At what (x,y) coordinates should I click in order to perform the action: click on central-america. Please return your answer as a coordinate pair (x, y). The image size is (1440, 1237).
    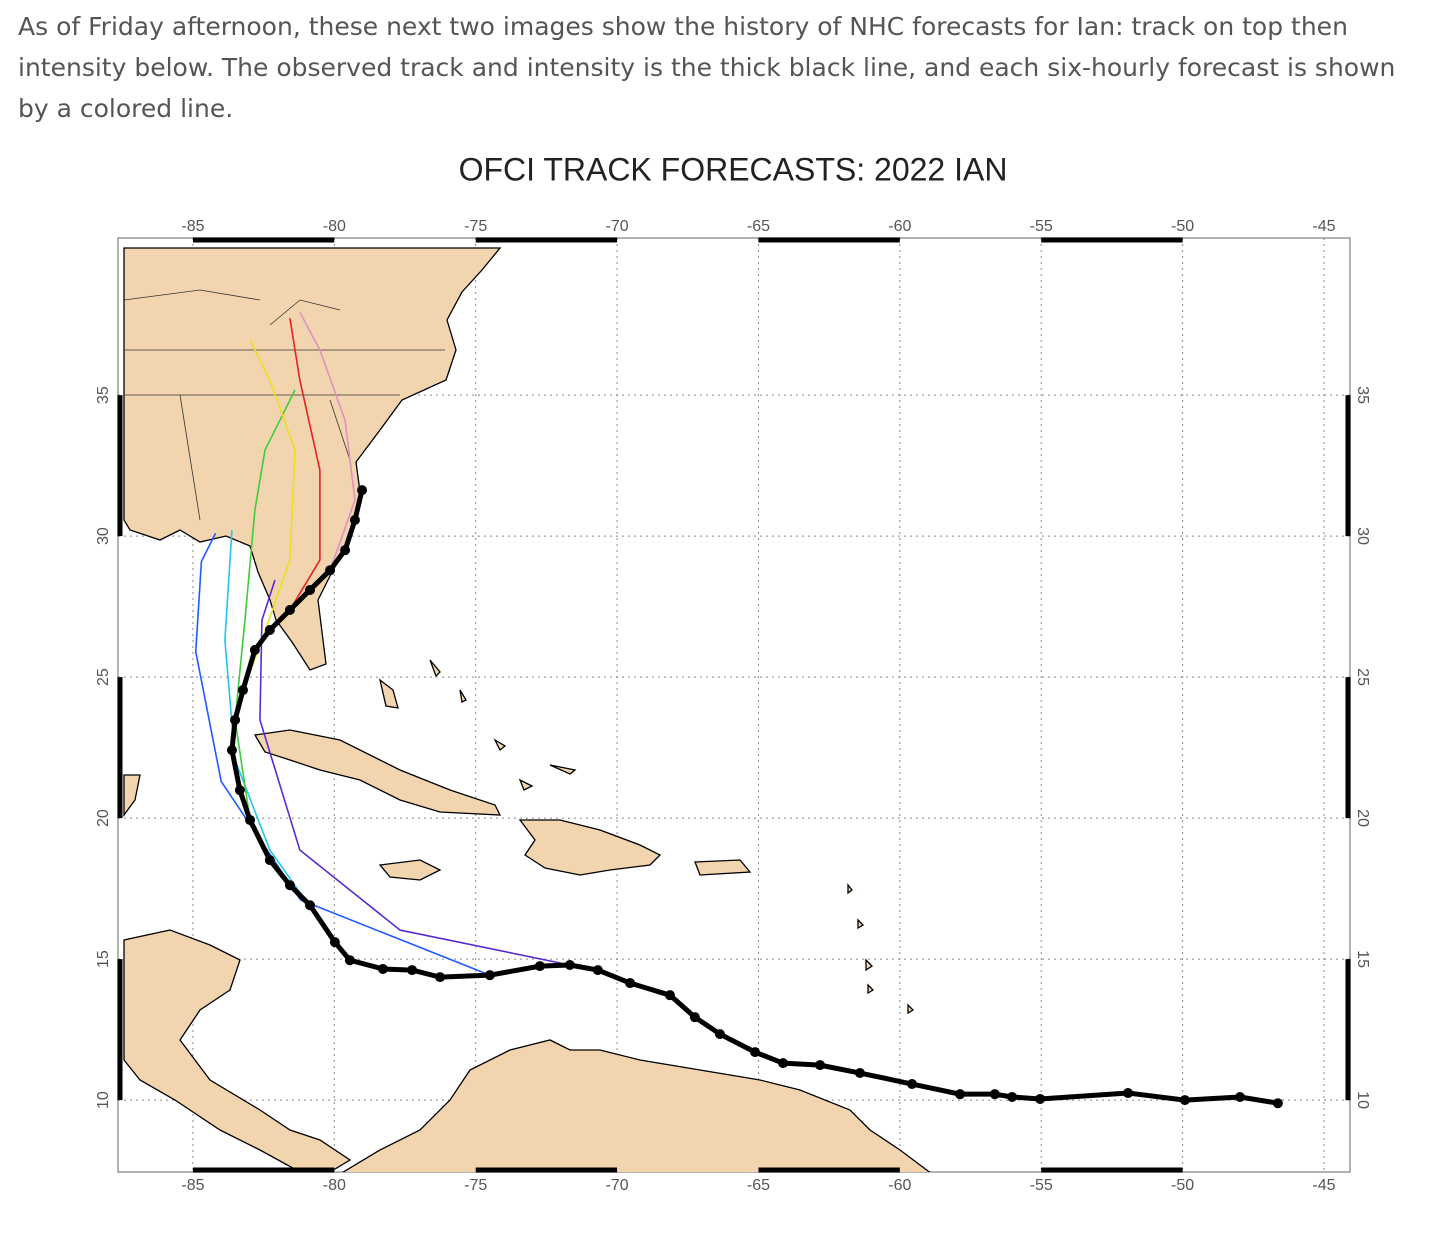
    Looking at the image, I should click on (237, 1050).